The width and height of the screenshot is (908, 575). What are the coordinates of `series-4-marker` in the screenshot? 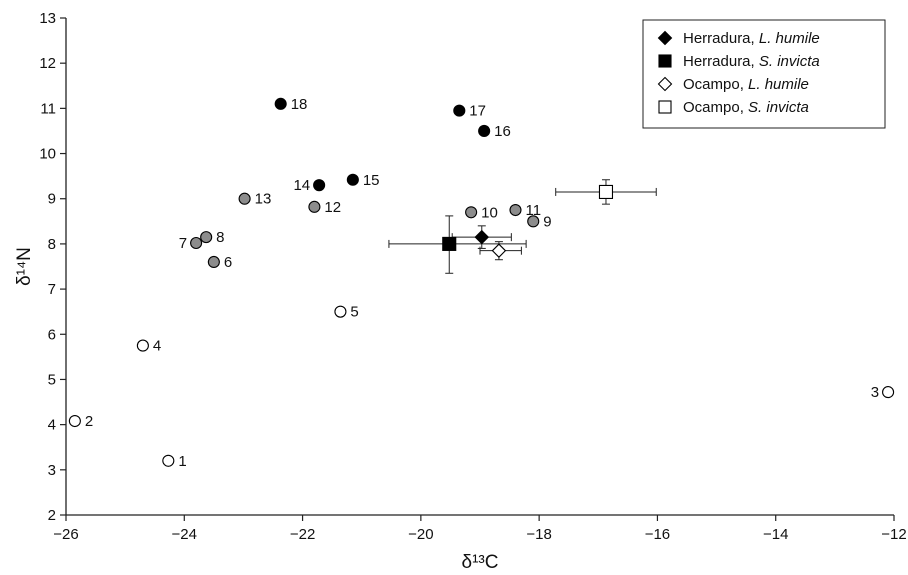 It's located at (606, 191).